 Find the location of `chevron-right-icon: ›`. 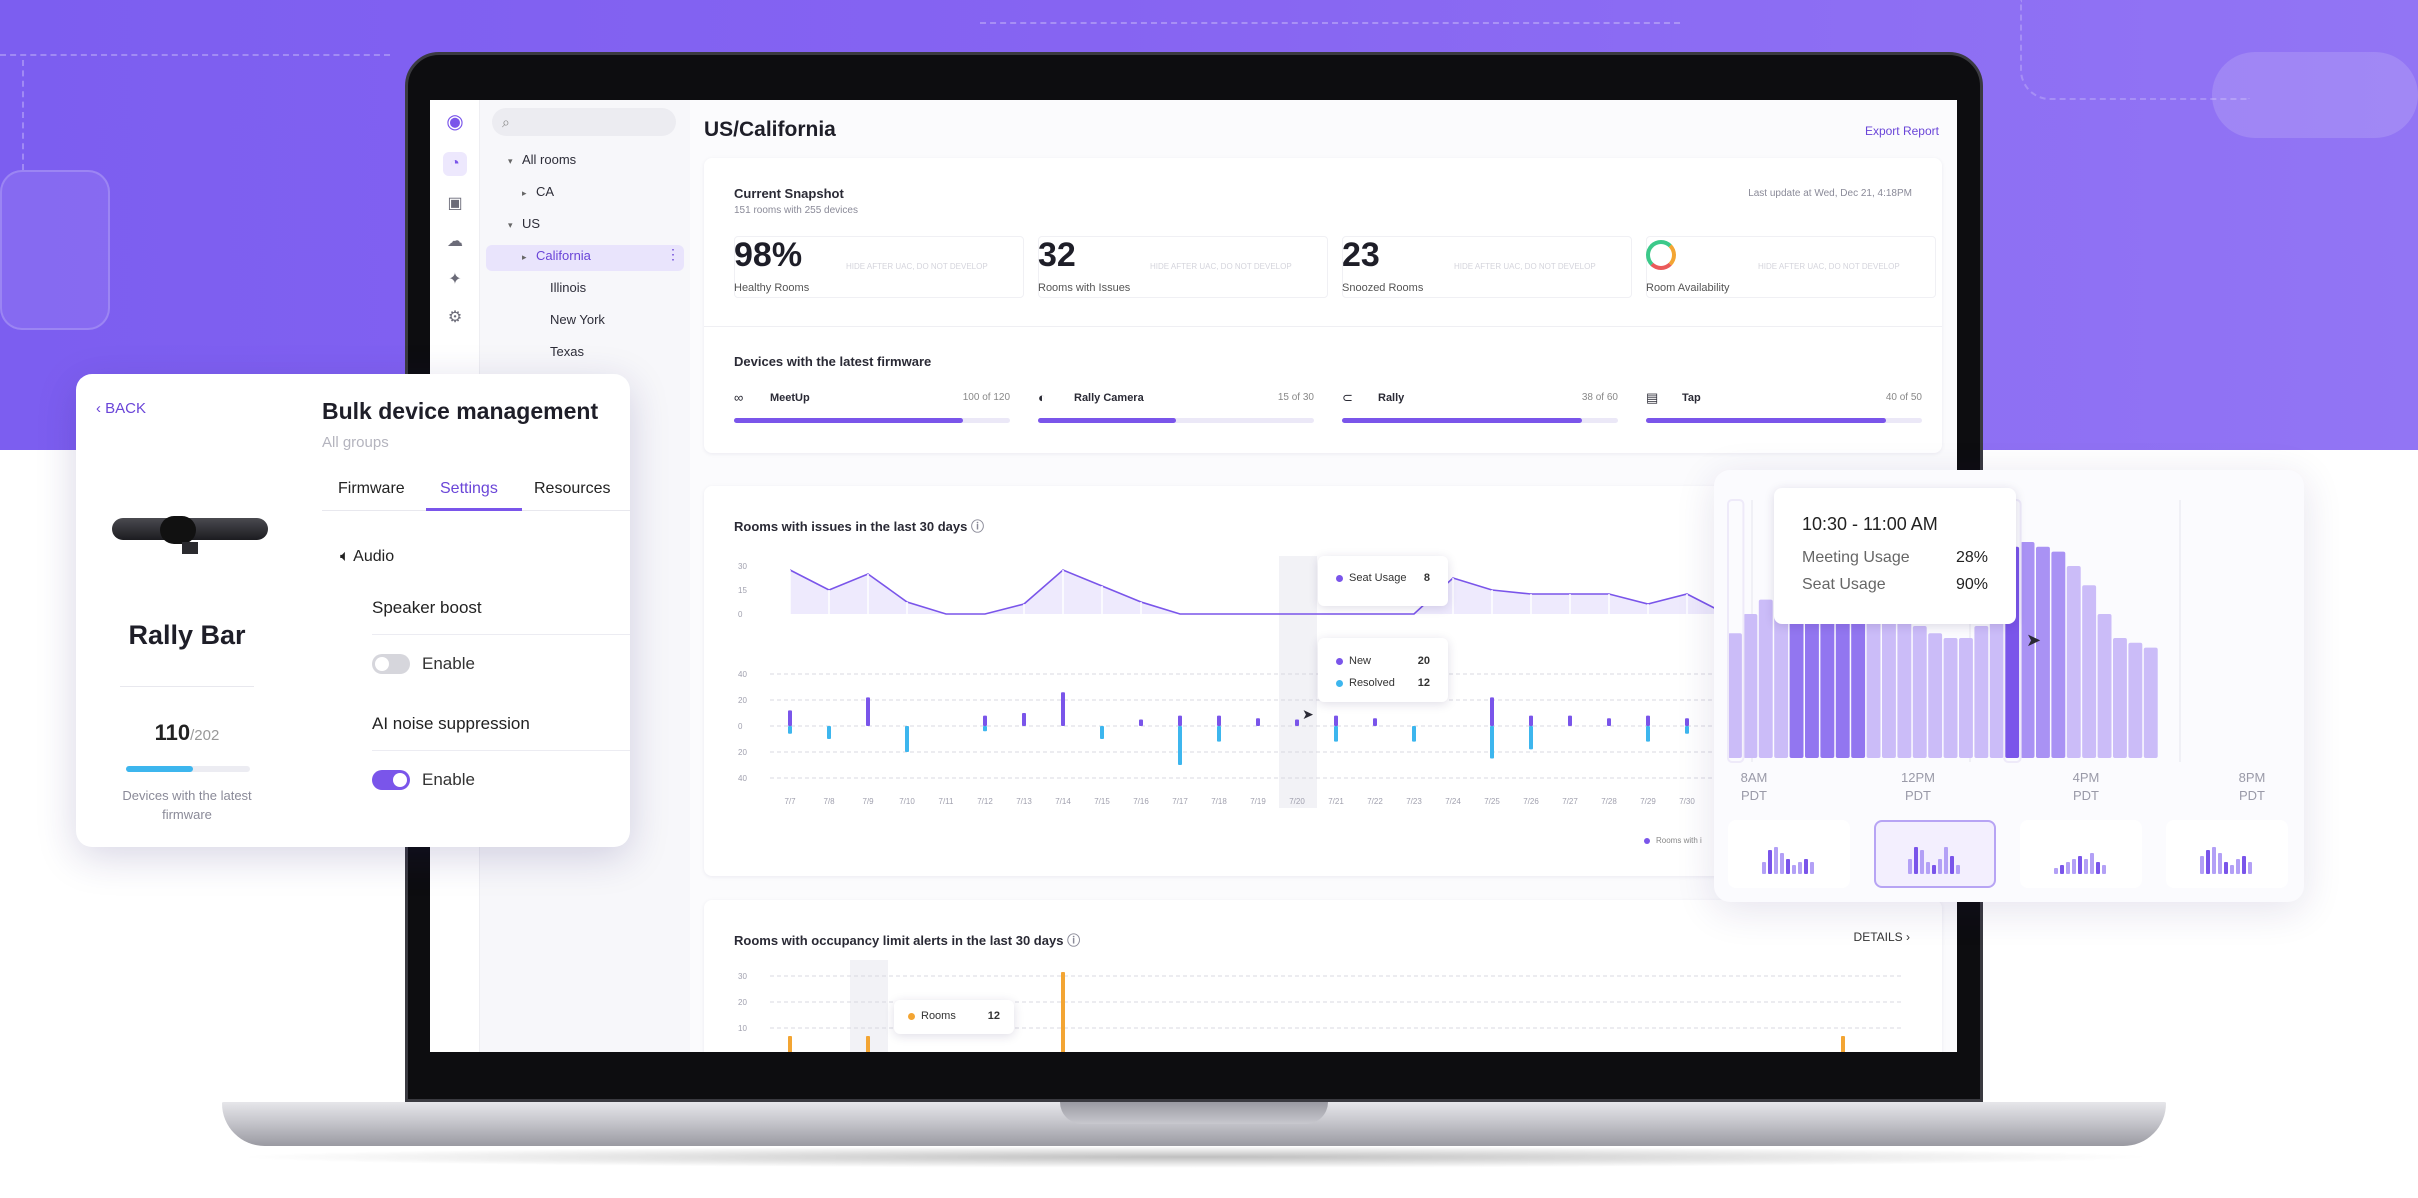

chevron-right-icon: › is located at coordinates (1908, 937).